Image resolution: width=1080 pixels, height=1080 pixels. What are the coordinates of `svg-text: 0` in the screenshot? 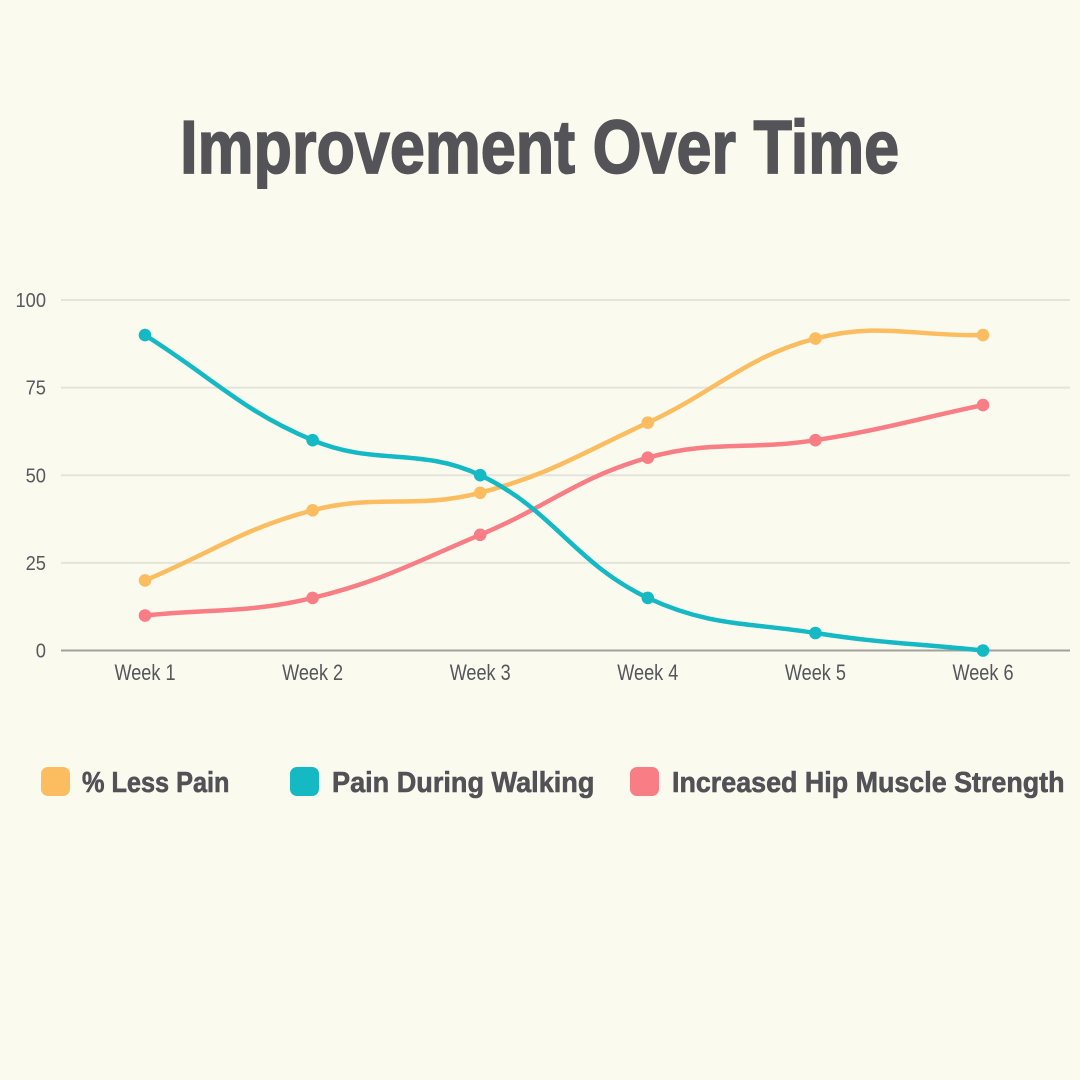 It's located at (41, 652).